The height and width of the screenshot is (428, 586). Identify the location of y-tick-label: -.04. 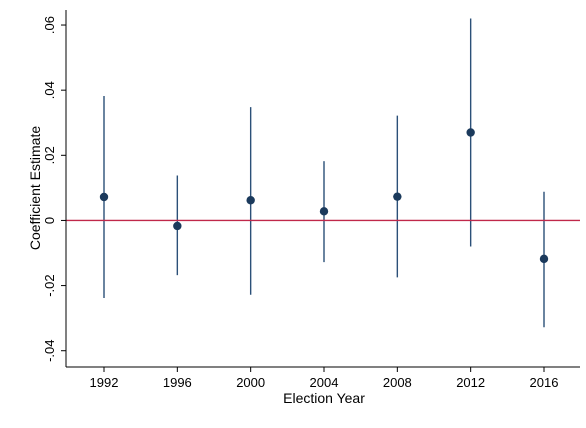
(49, 351).